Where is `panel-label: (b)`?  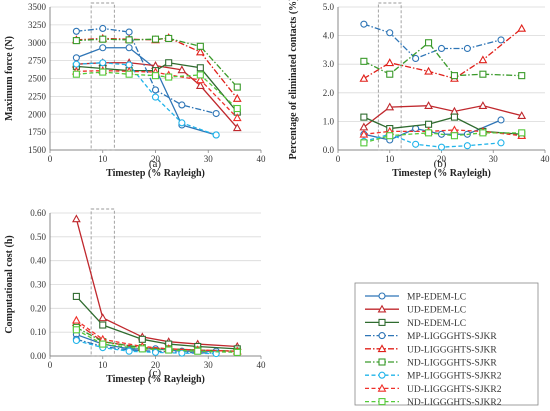
panel-label: (b) is located at coordinates (440, 164).